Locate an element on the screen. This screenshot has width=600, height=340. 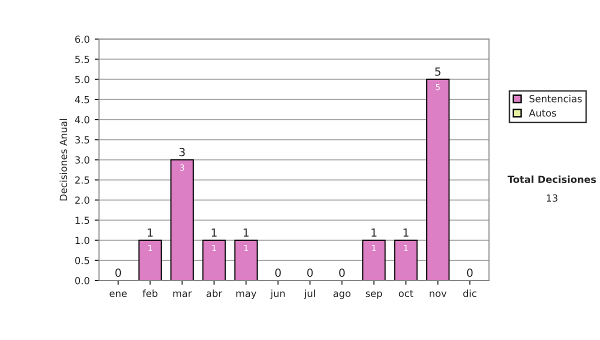
y-tick-label: 1.5 is located at coordinates (83, 220).